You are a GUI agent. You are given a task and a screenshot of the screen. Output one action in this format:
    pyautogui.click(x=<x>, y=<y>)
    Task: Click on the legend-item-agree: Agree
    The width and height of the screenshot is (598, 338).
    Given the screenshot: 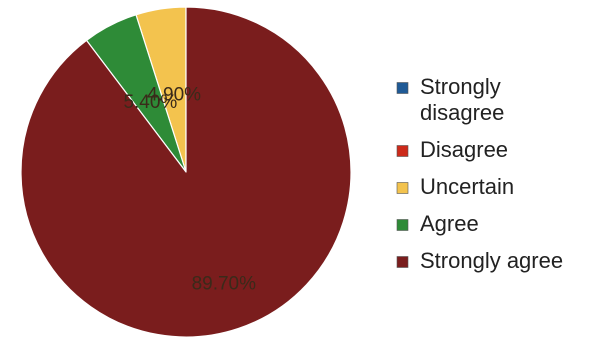 What is the action you would take?
    pyautogui.click(x=437, y=223)
    